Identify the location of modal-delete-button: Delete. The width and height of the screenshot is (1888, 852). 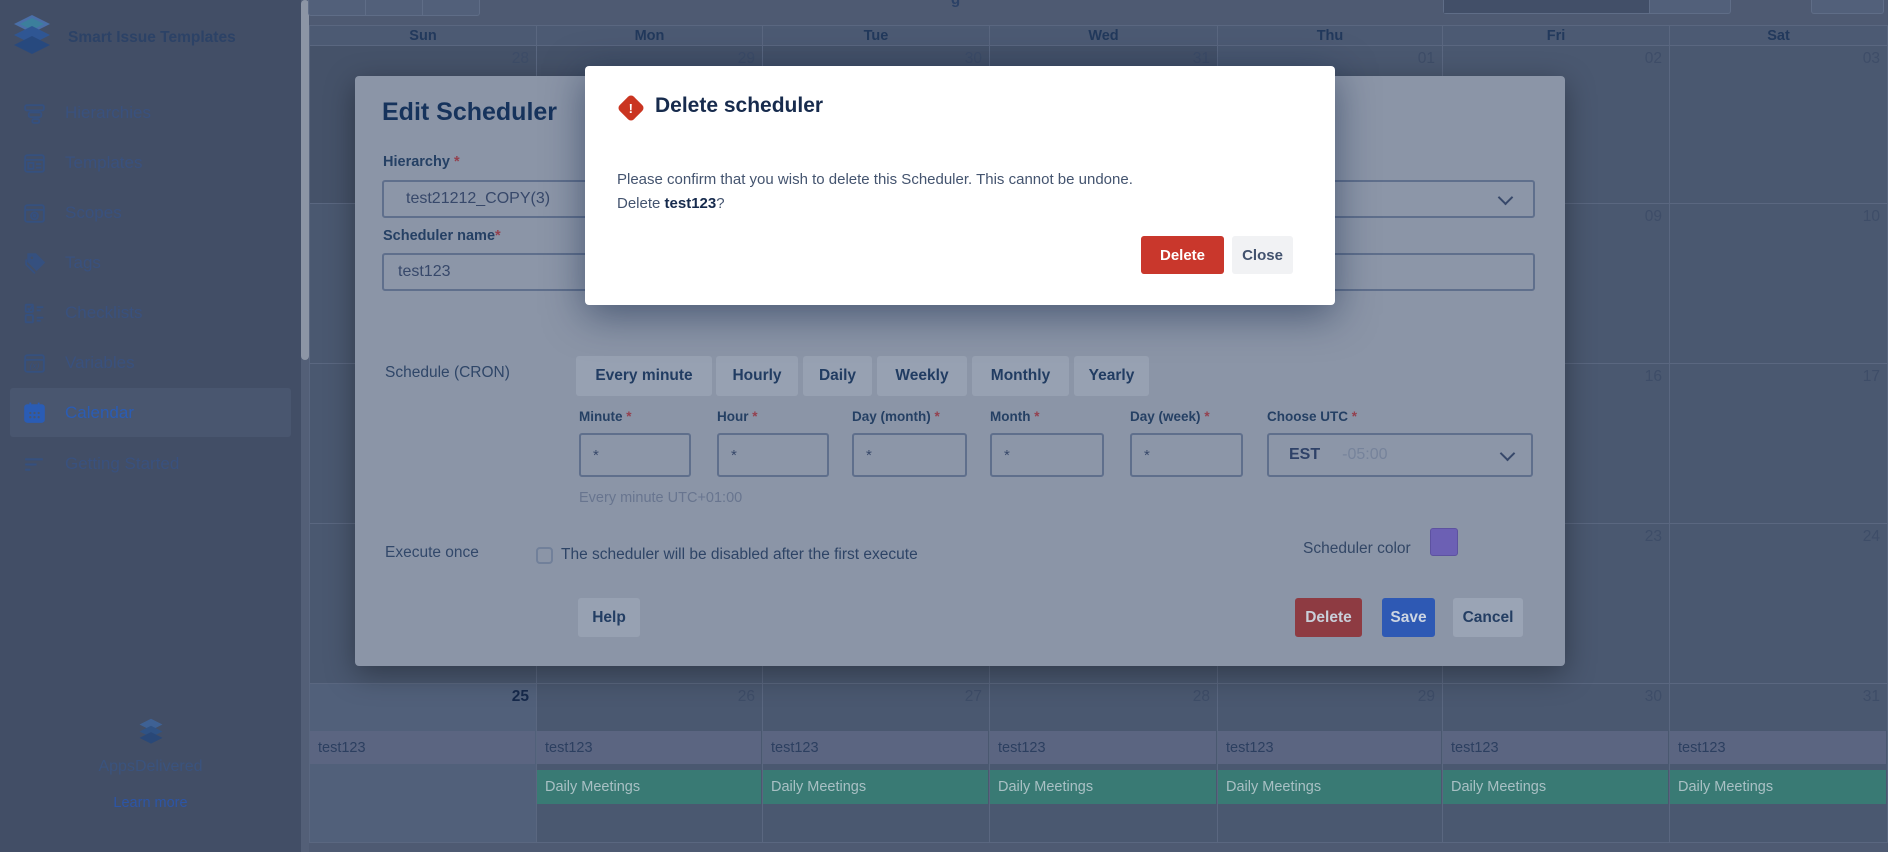
(1328, 617).